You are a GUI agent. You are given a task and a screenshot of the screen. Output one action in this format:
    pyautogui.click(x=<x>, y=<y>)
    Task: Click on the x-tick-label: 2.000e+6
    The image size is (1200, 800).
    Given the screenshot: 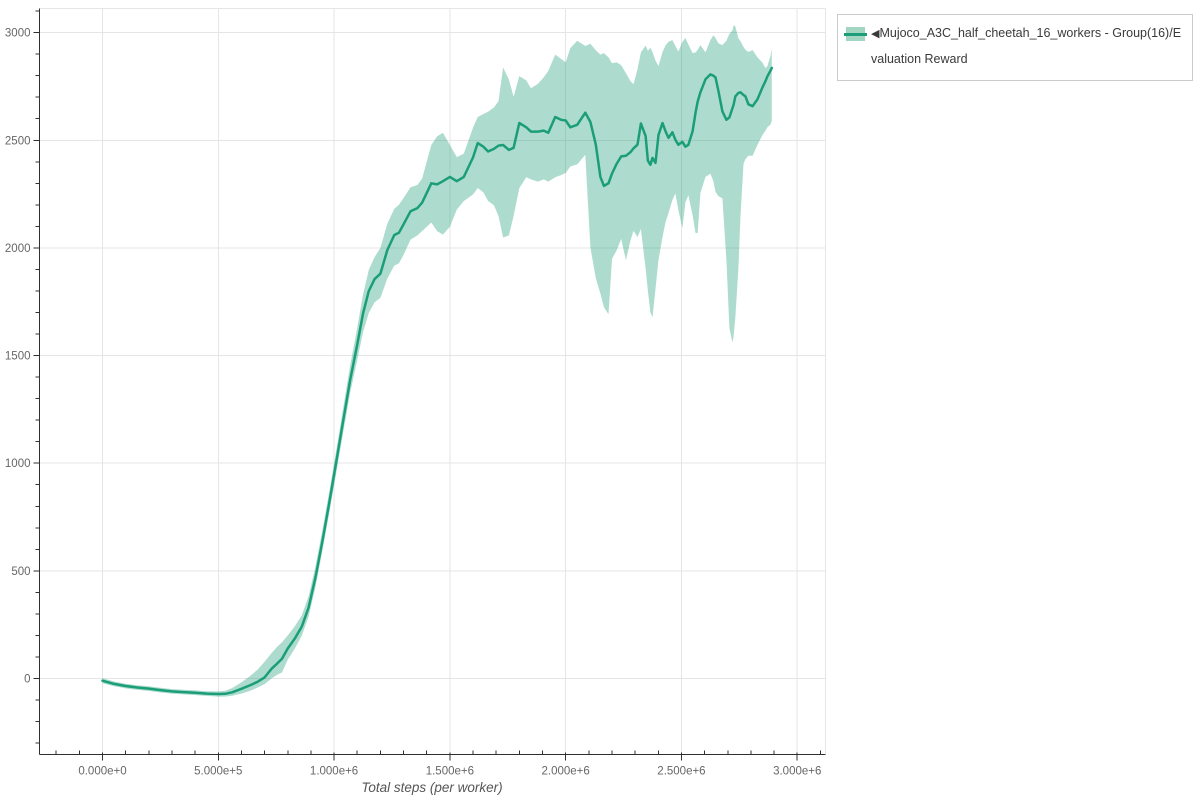 What is the action you would take?
    pyautogui.click(x=566, y=772)
    